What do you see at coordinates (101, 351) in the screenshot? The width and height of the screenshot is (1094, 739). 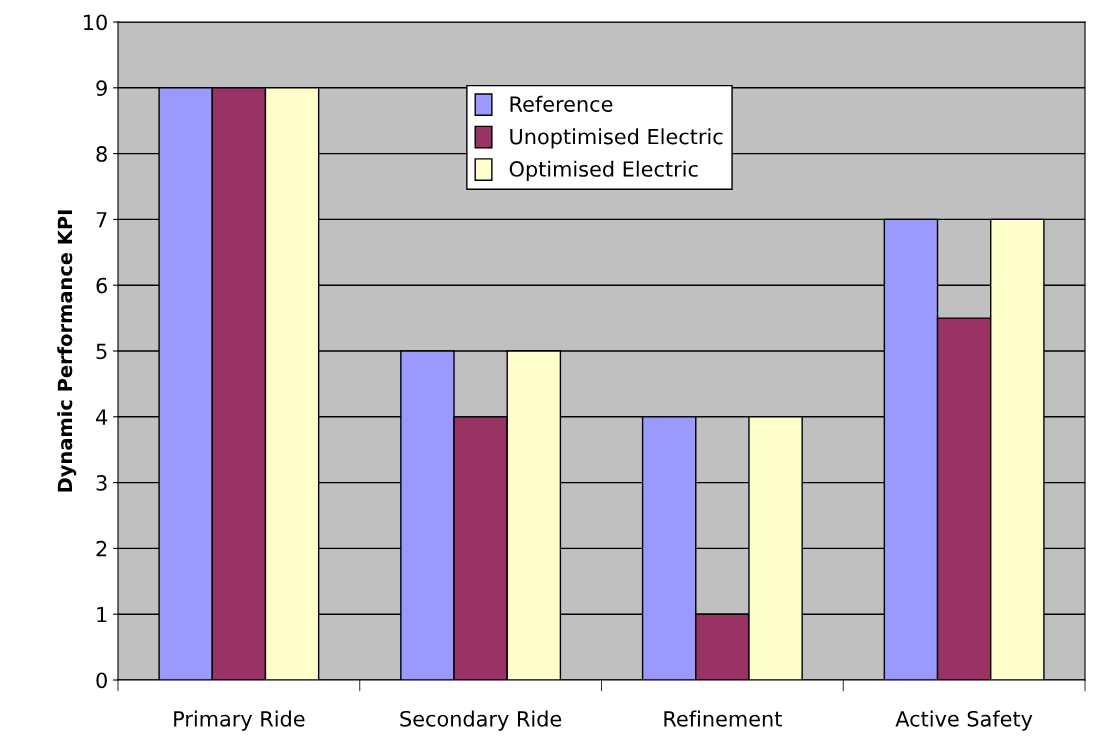 I see `y-tick-label: 5` at bounding box center [101, 351].